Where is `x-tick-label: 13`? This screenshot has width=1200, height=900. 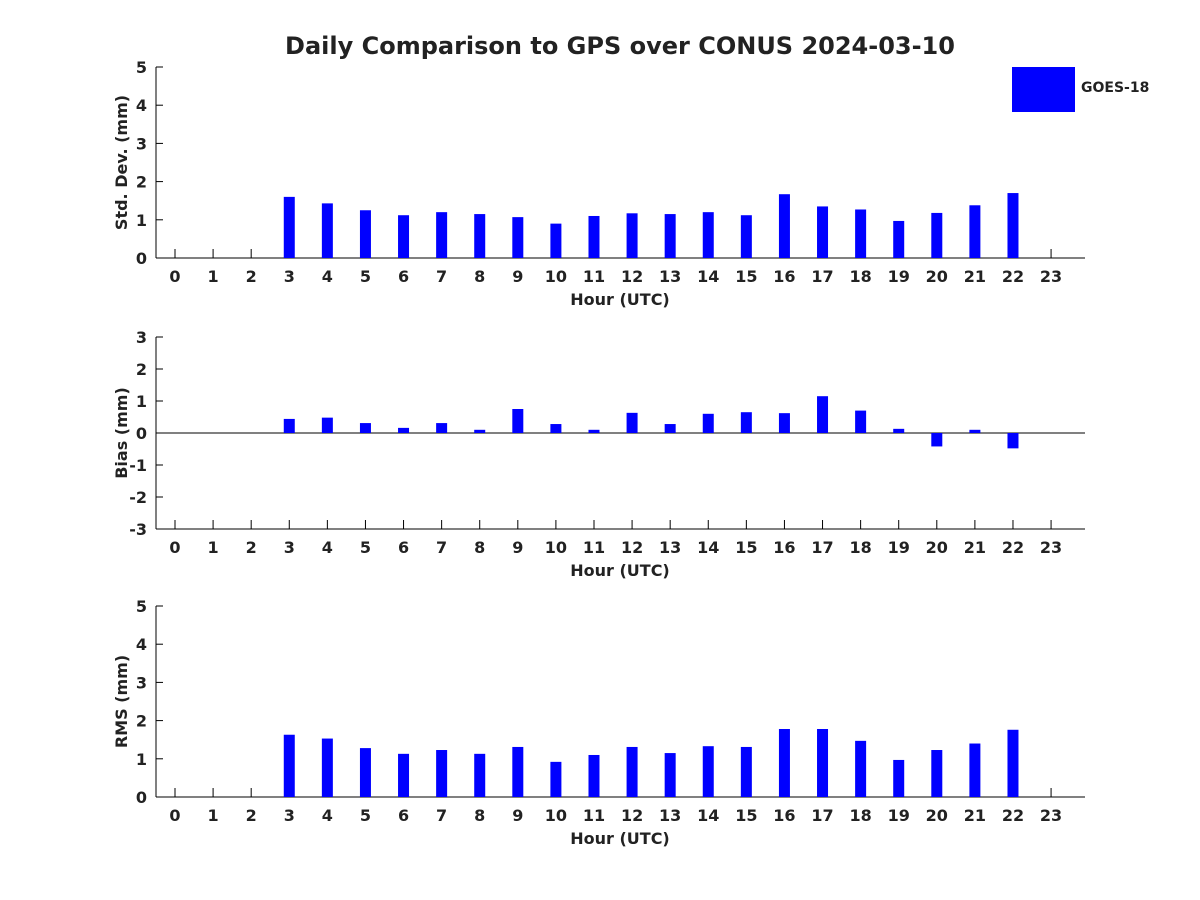
x-tick-label: 13 is located at coordinates (670, 276).